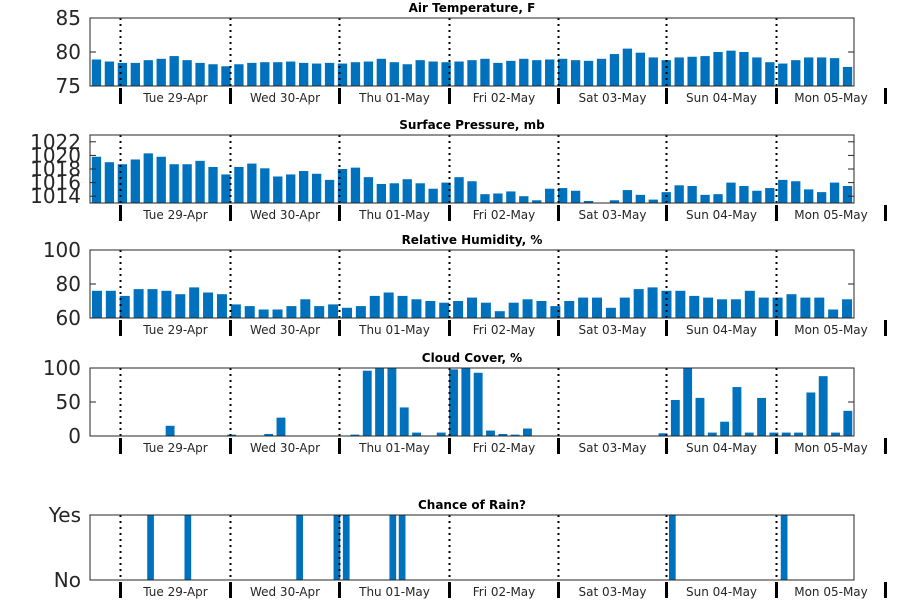 This screenshot has width=900, height=600. Describe the element at coordinates (472, 505) in the screenshot. I see `panel-title: Chance of Rain?` at that location.